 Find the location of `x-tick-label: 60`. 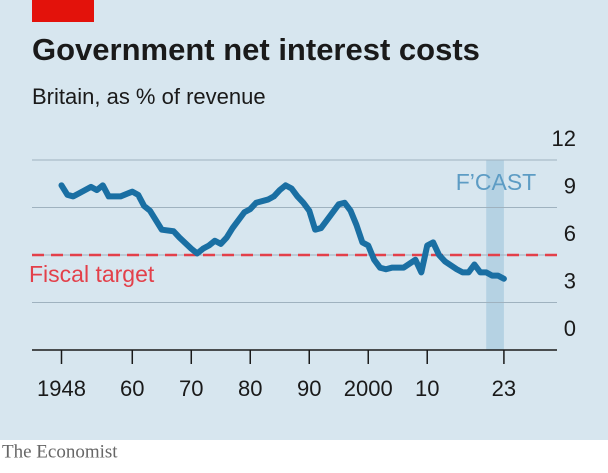

x-tick-label: 60 is located at coordinates (132, 388).